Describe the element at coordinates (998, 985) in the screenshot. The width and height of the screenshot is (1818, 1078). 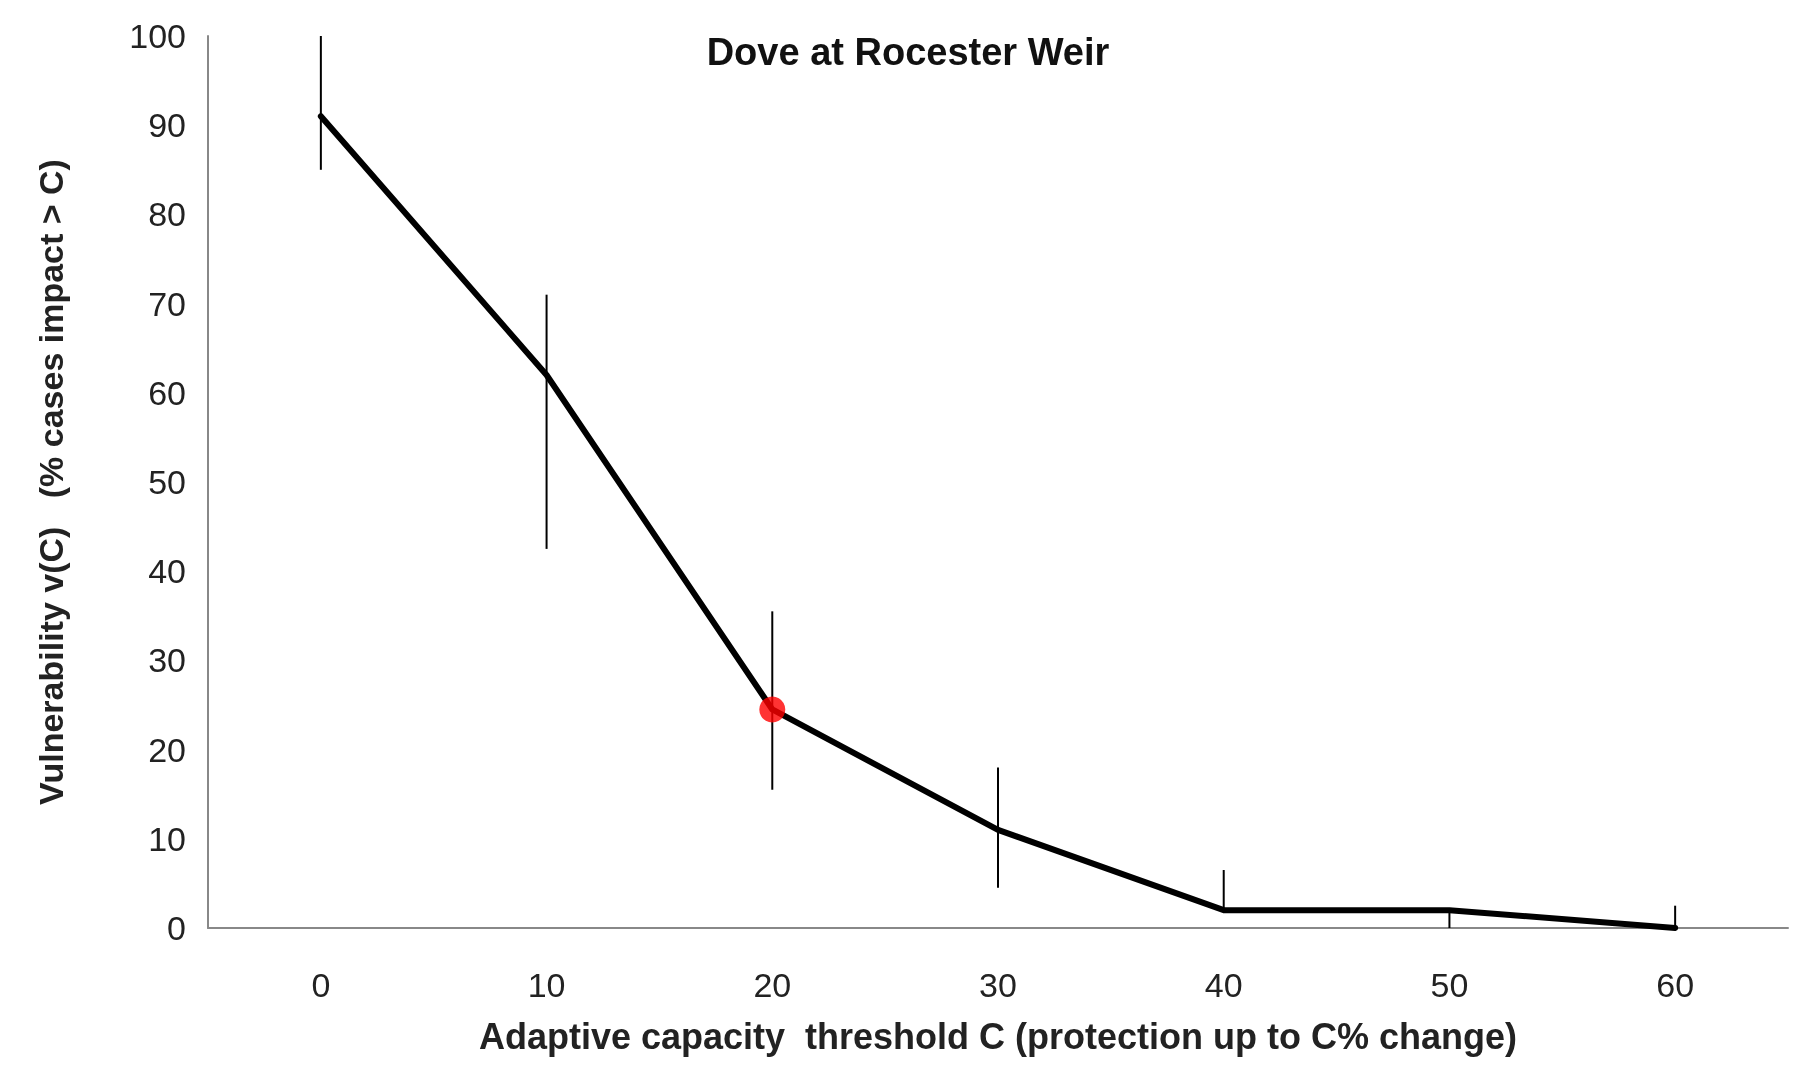
I see `x-tick-label: 30` at that location.